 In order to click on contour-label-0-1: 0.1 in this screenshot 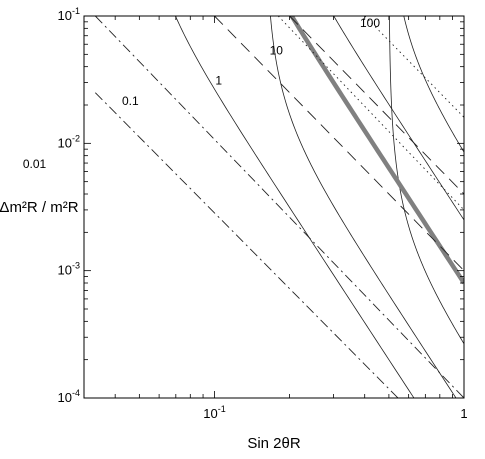, I will do `click(130, 101)`.